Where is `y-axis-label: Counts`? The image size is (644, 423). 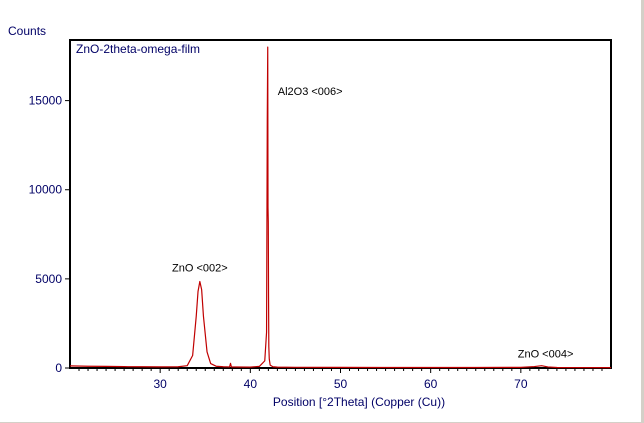 y-axis-label: Counts is located at coordinates (27, 31).